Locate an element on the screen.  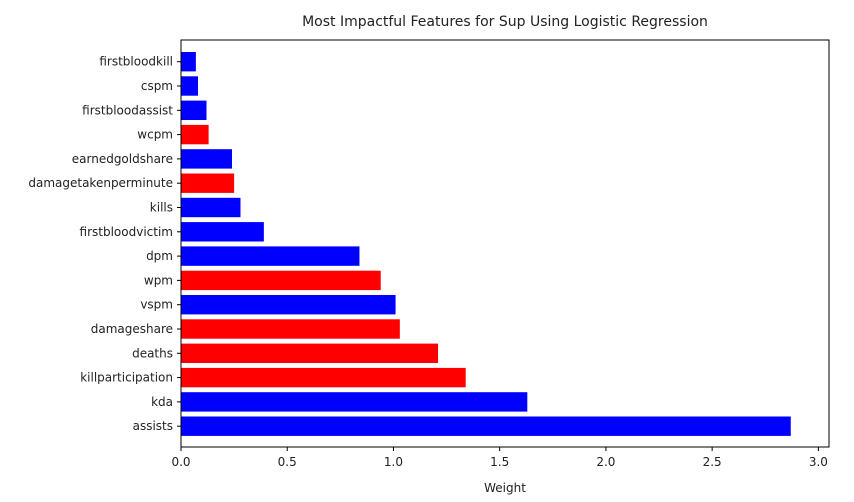
bar-firstbloodkill is located at coordinates (188, 62).